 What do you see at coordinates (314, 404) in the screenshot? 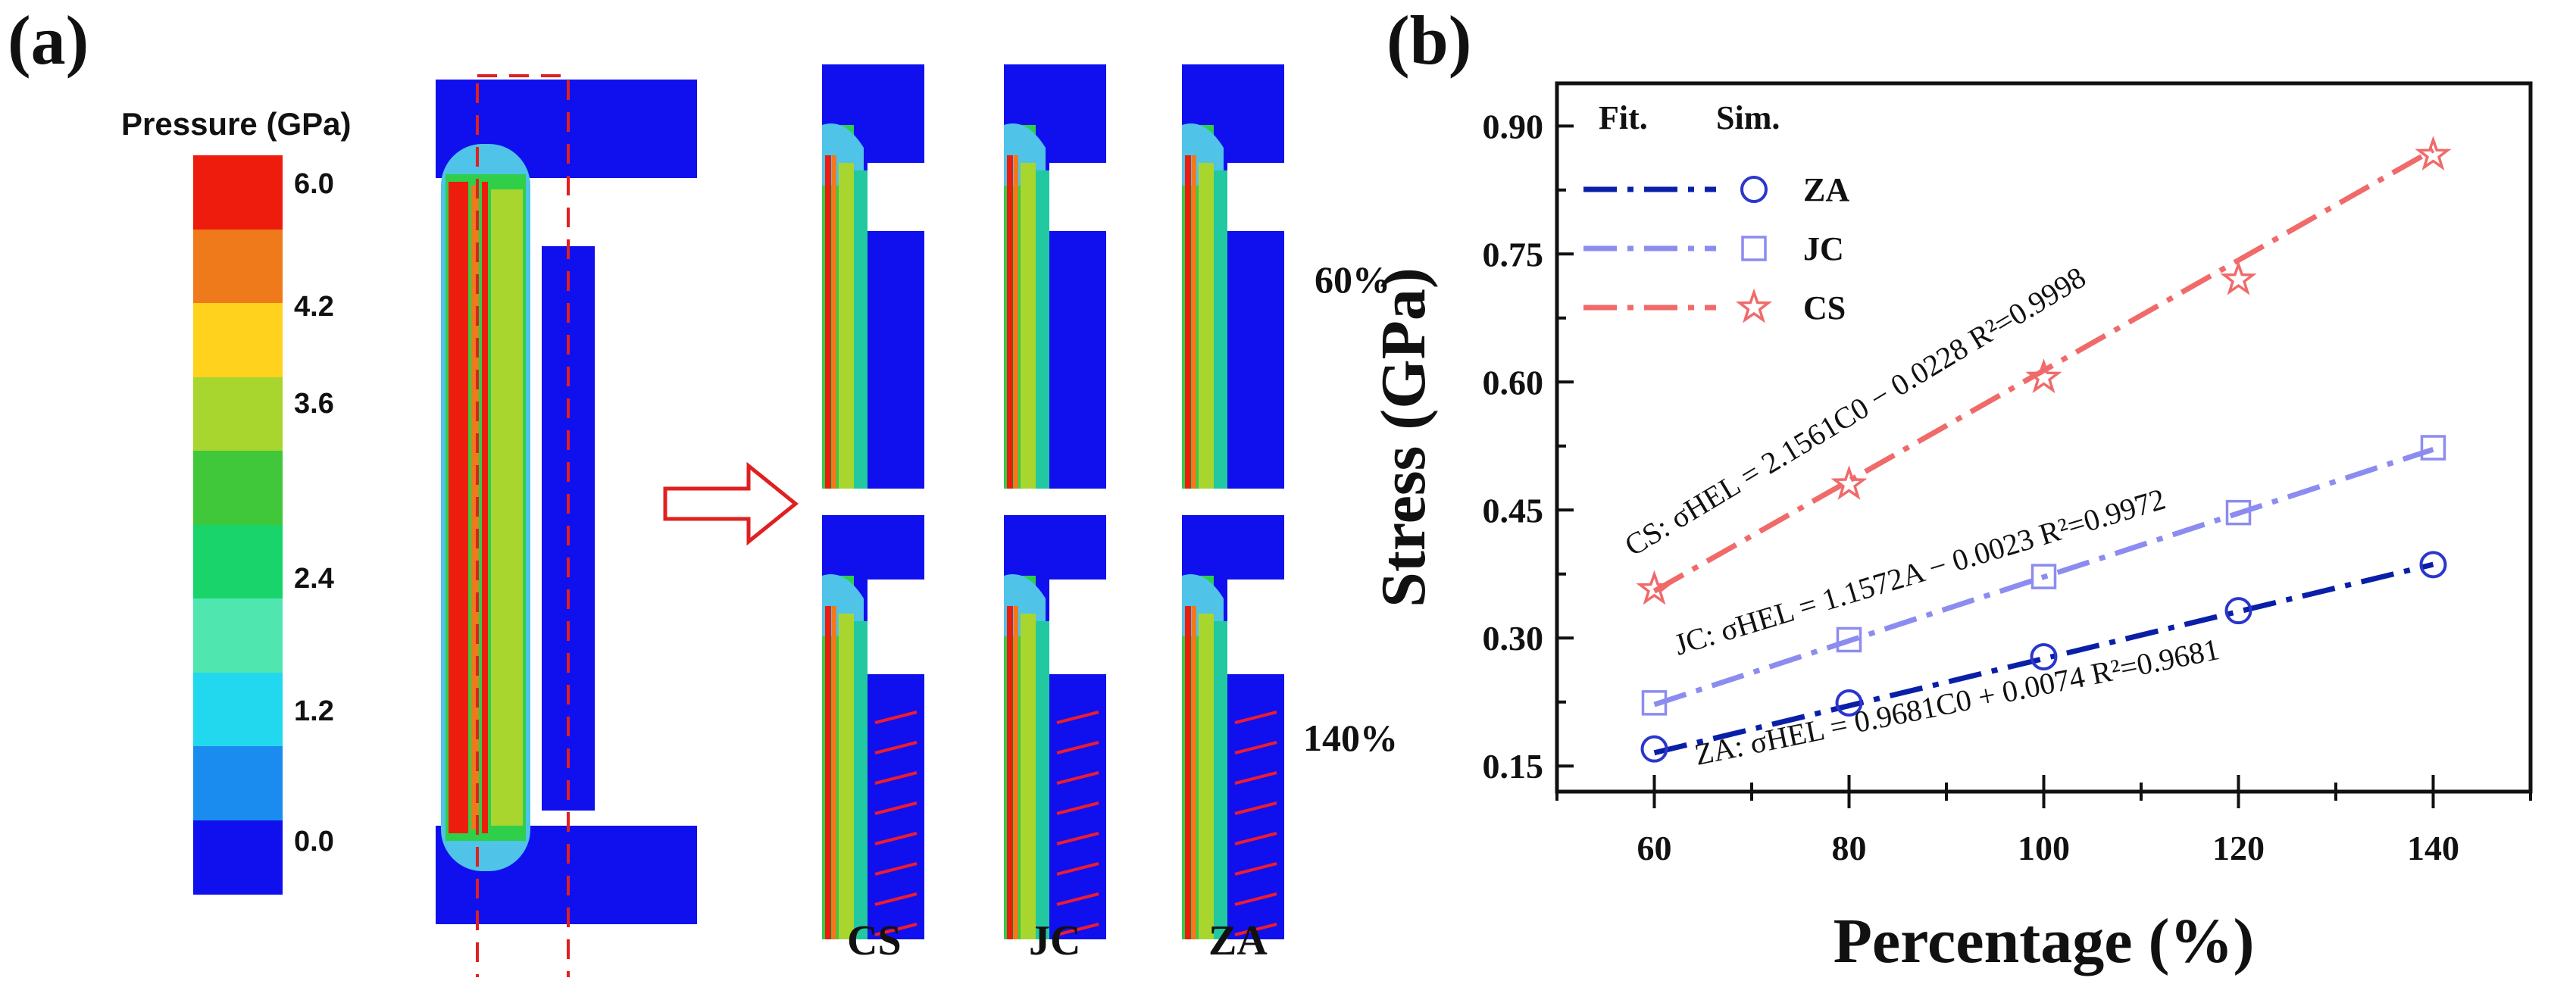
I see `colorbar-tick: 3.6` at bounding box center [314, 404].